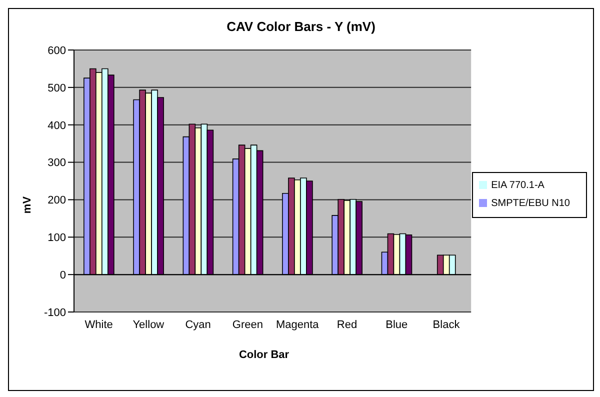 The width and height of the screenshot is (600, 397). Describe the element at coordinates (248, 324) in the screenshot. I see `x-tick-label: Green` at that location.